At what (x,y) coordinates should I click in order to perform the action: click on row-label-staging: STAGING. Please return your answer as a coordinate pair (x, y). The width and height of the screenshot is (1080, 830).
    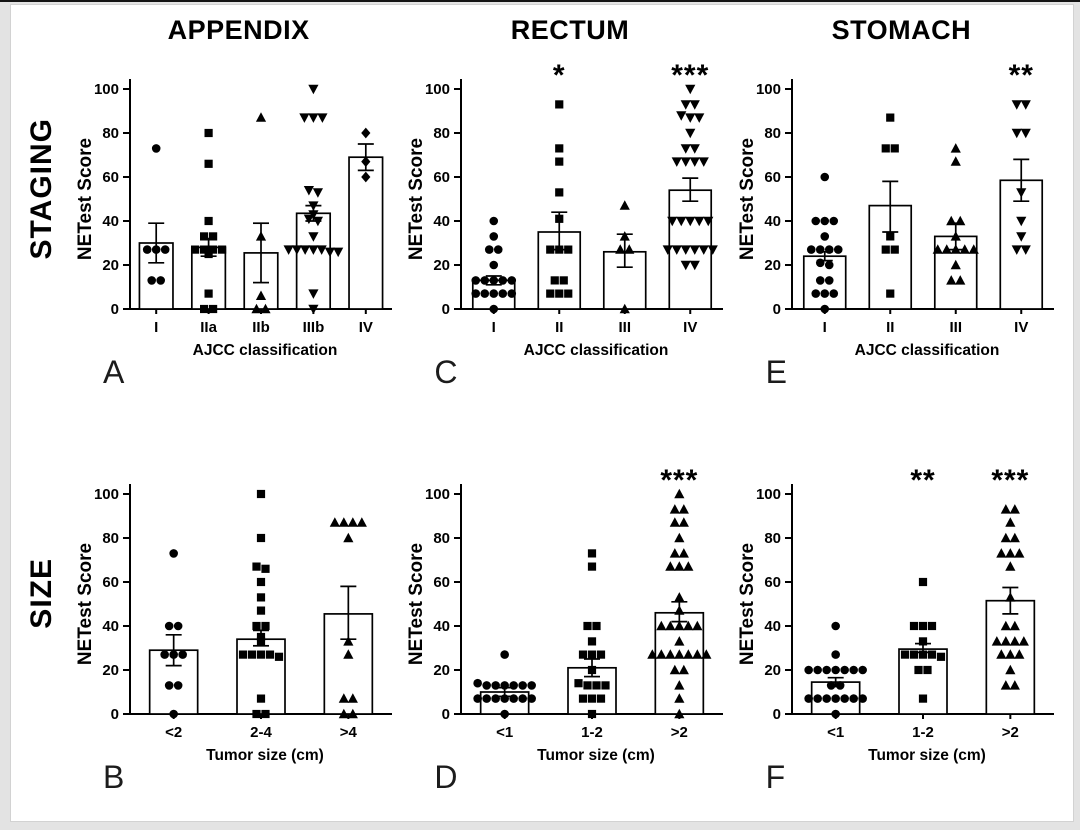
    Looking at the image, I should click on (42, 211).